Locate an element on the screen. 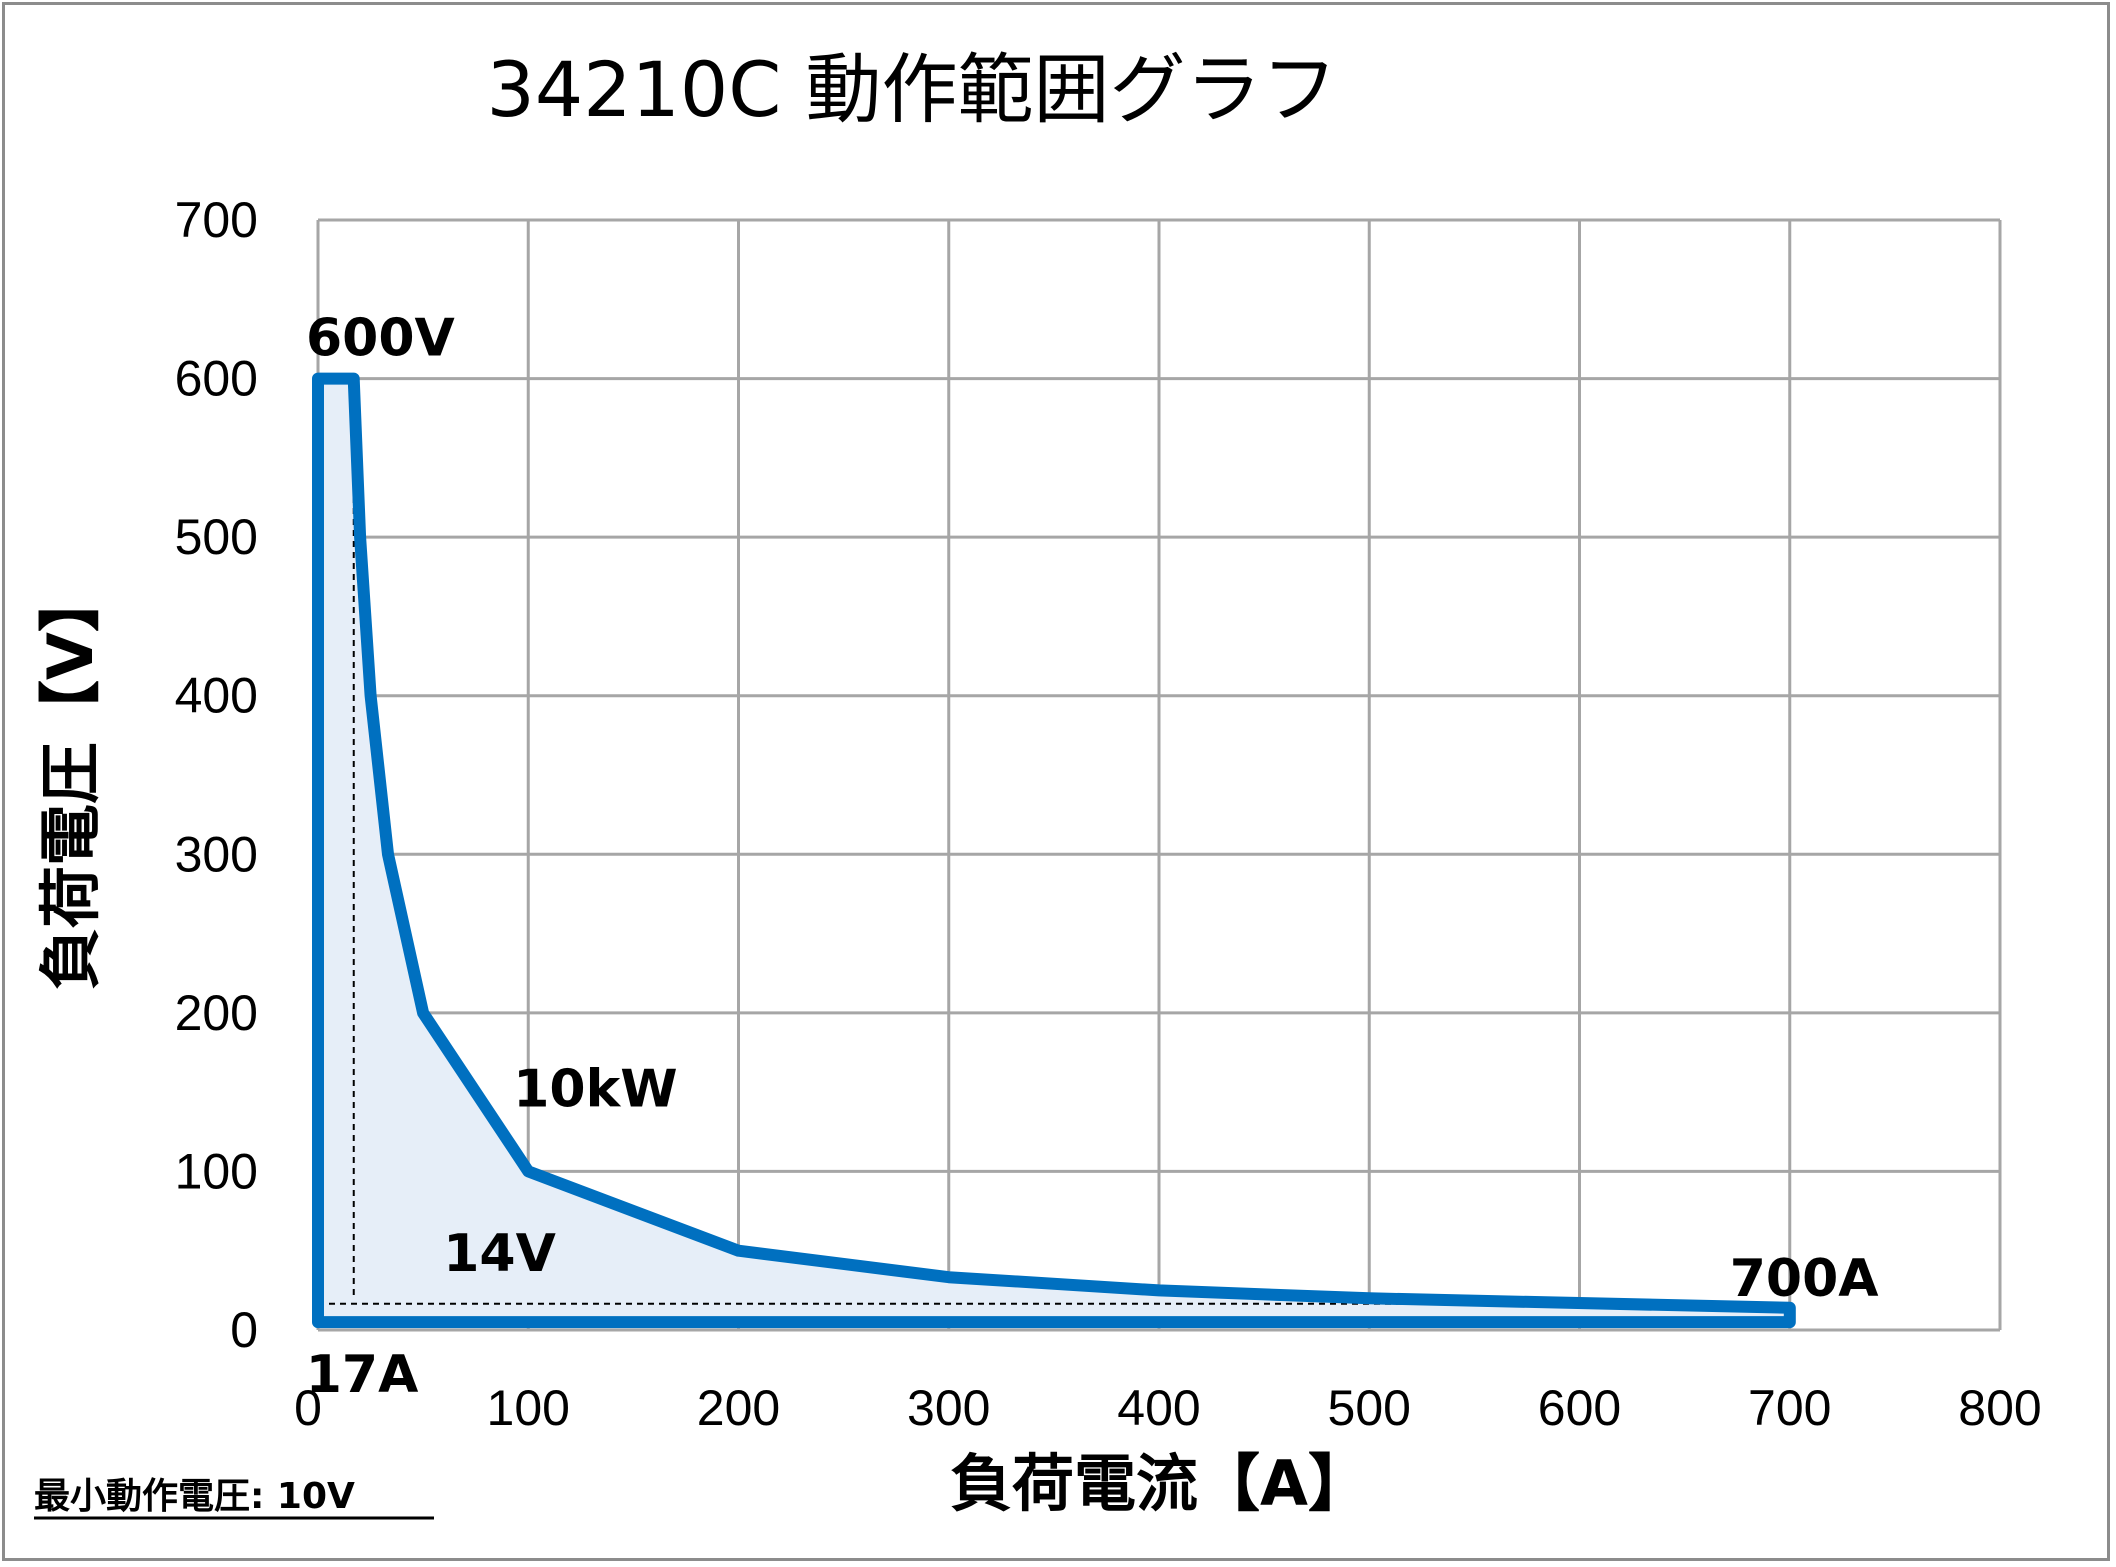  x-tick-label: 800 is located at coordinates (1999, 1408).